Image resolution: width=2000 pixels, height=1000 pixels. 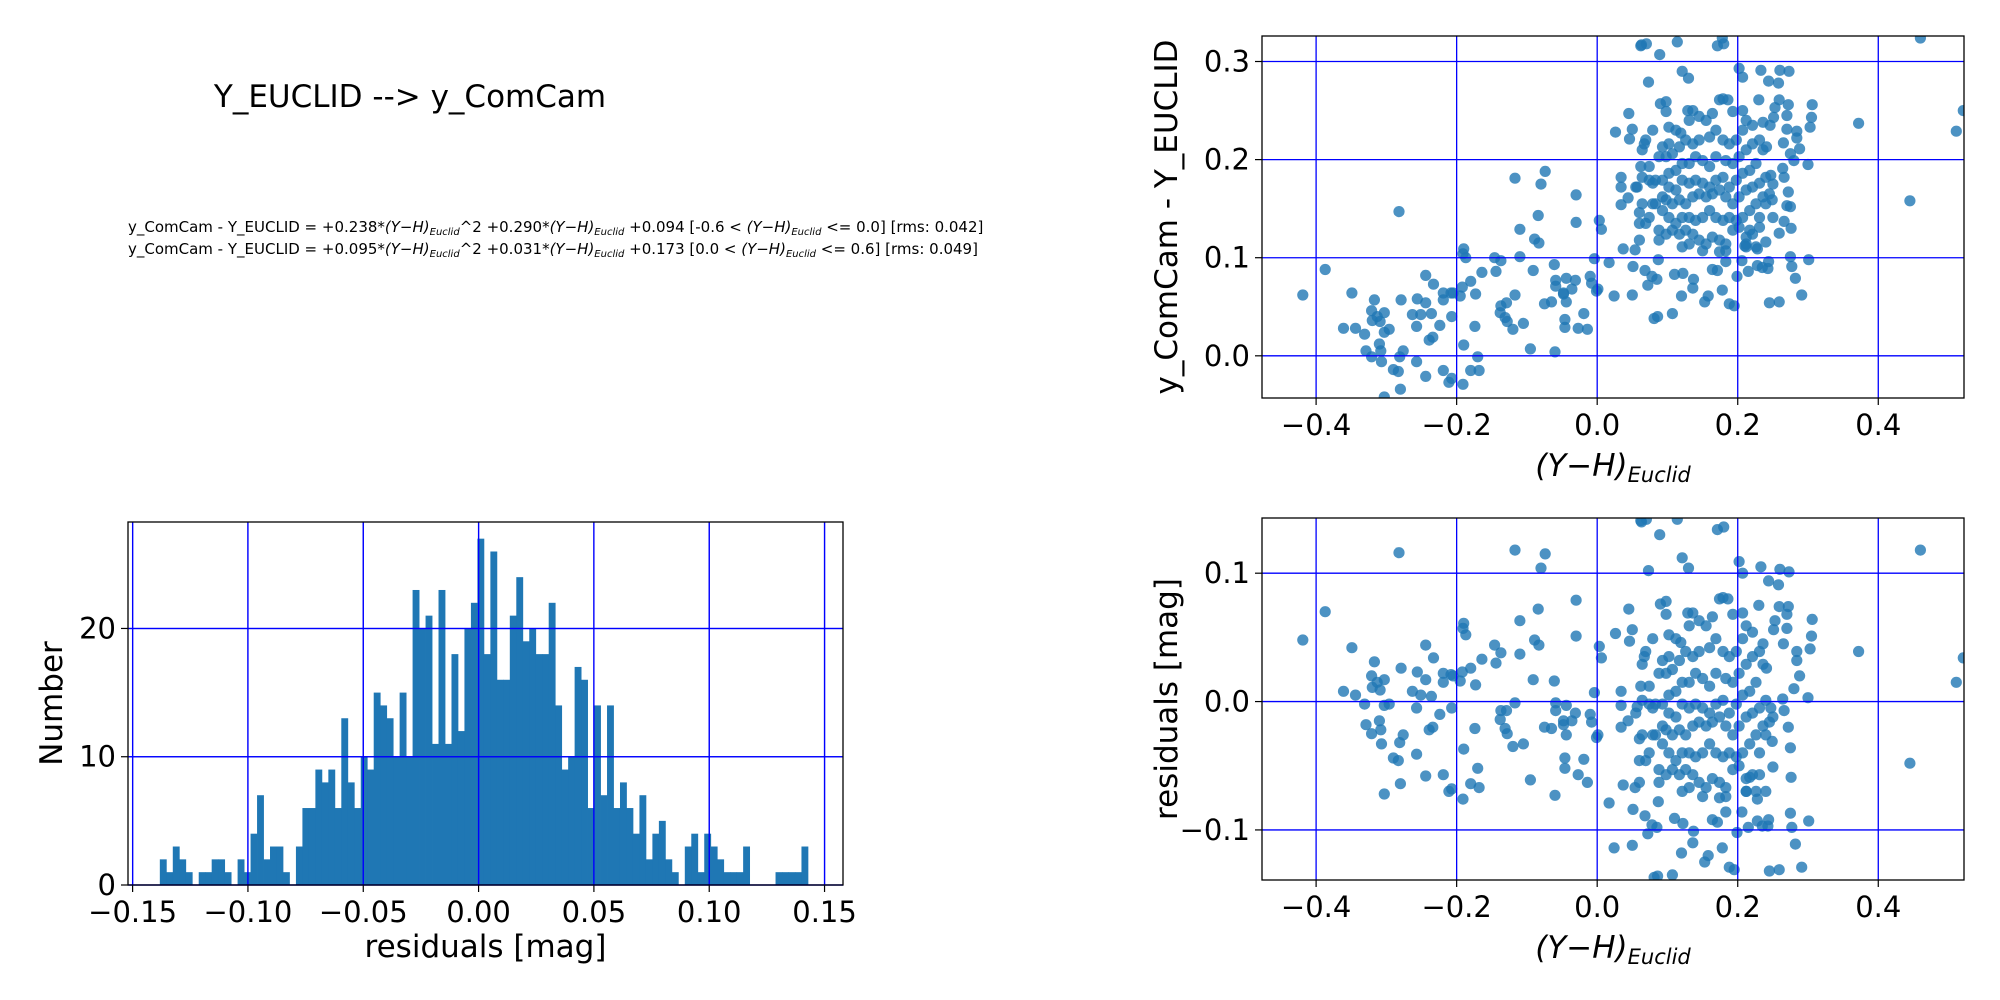 What do you see at coordinates (478, 912) in the screenshot?
I see `x-tick-label: 0.00` at bounding box center [478, 912].